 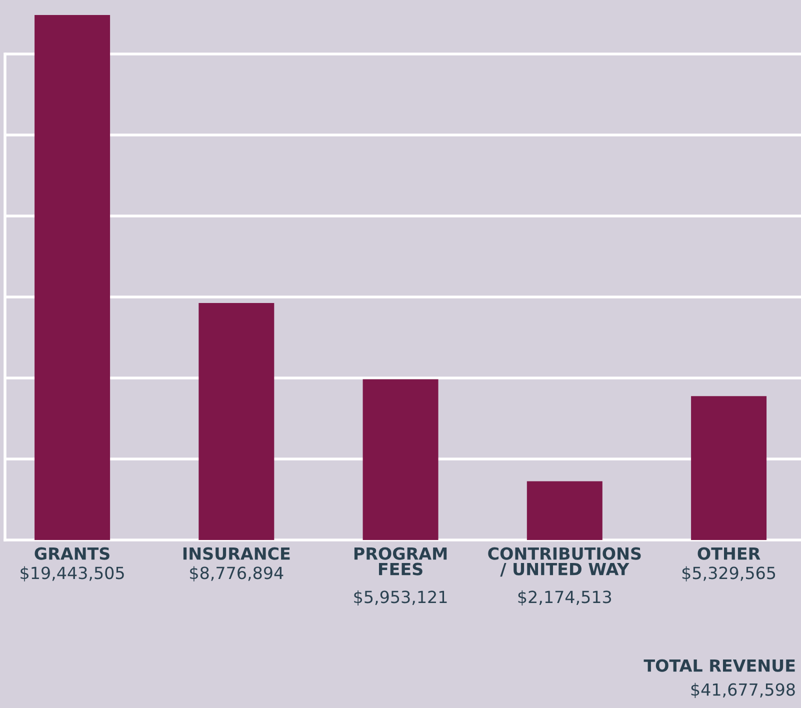 What do you see at coordinates (237, 574) in the screenshot?
I see `data-label: $8,776,894` at bounding box center [237, 574].